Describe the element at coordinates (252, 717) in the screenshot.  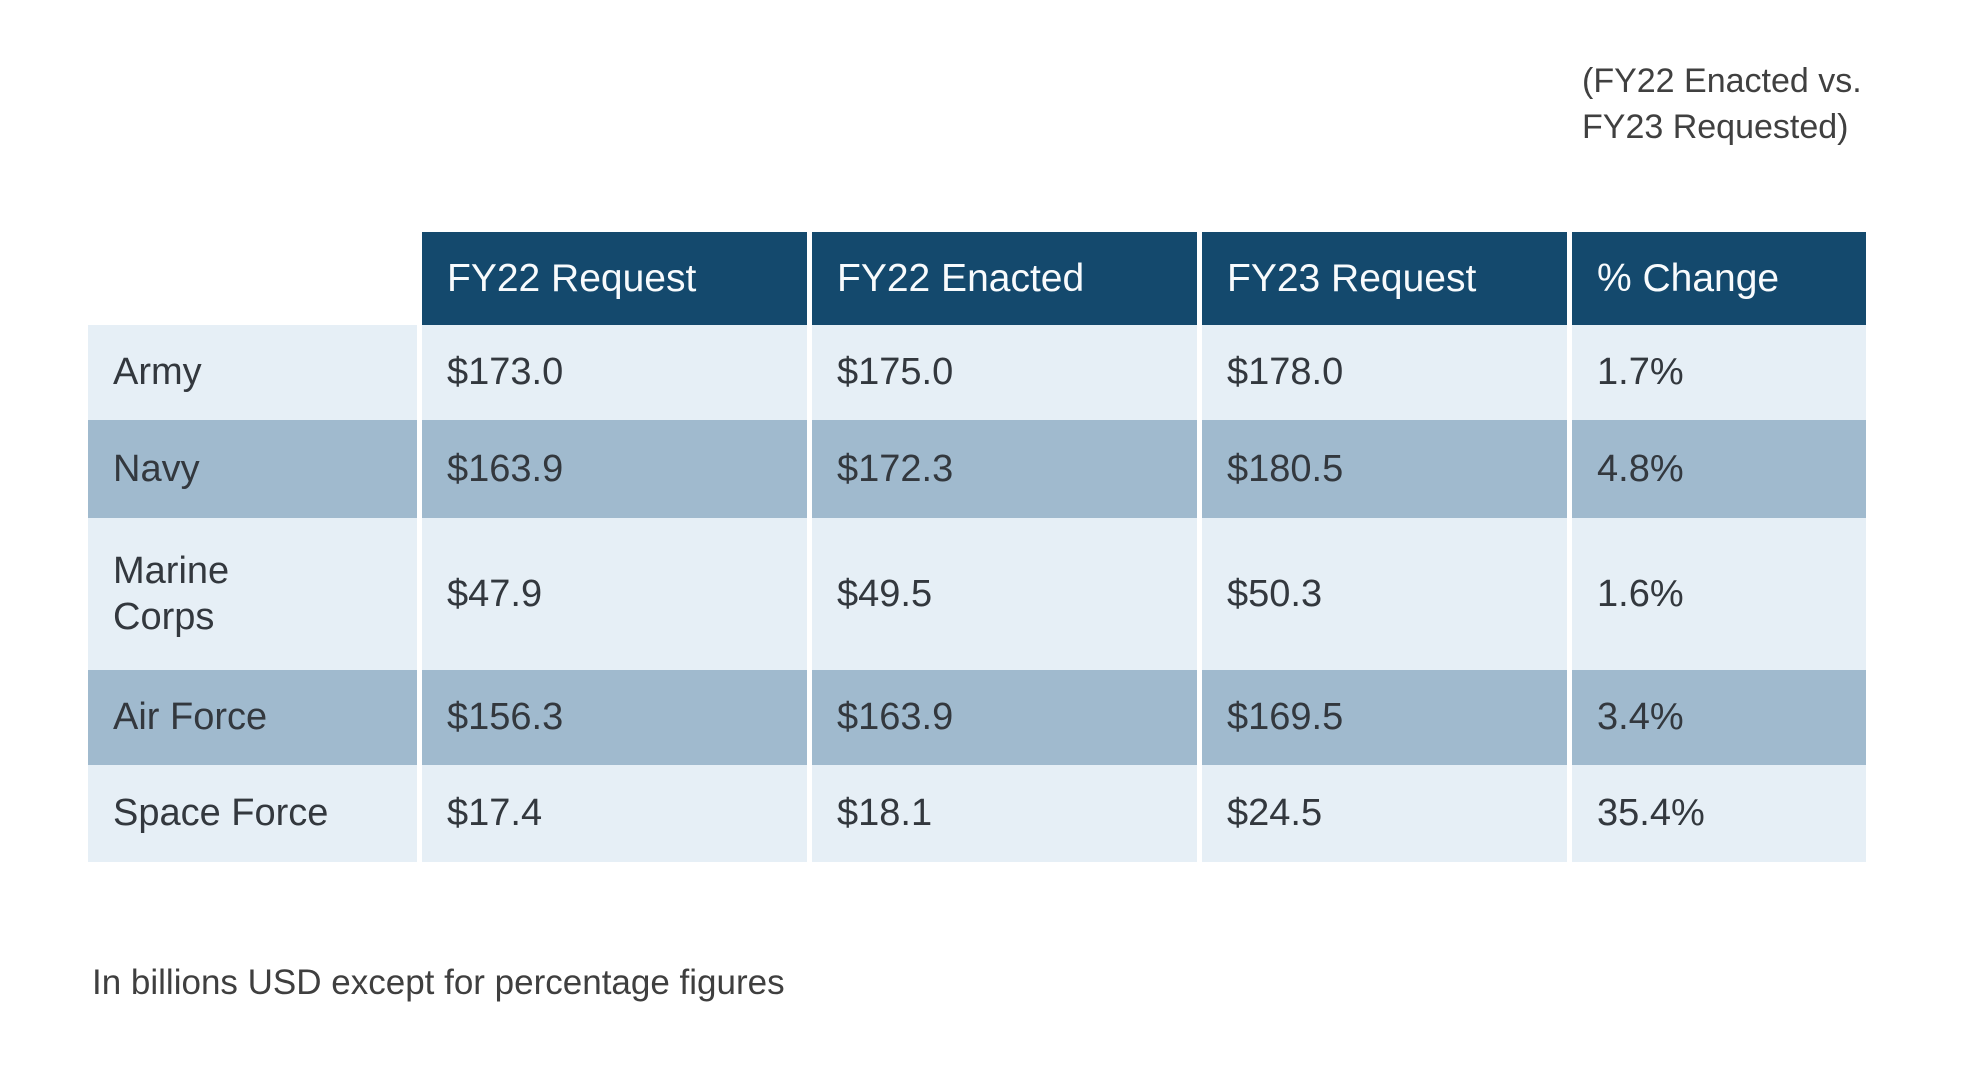
I see `row-label-air-force: Air Force` at that location.